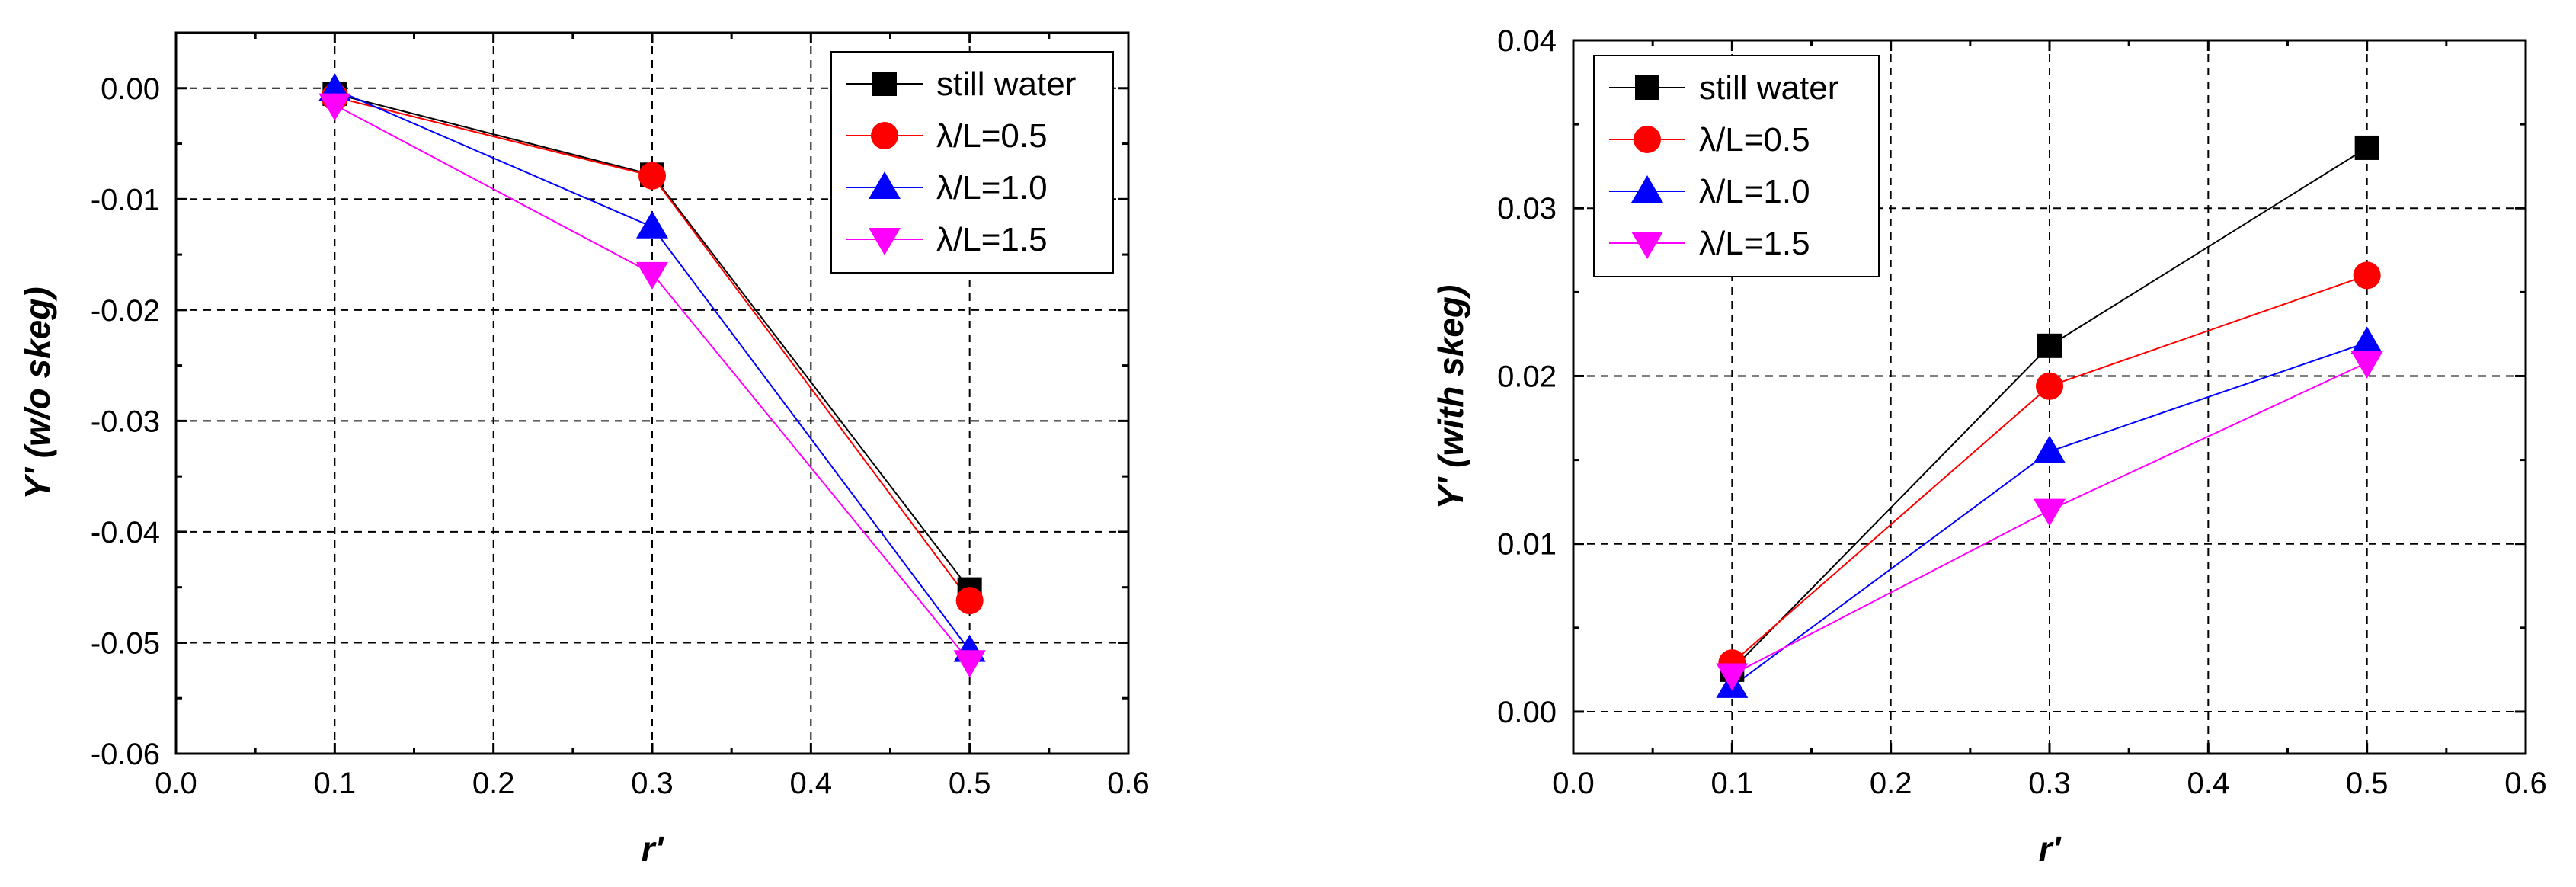 The image size is (2576, 887). Describe the element at coordinates (125, 643) in the screenshot. I see `y-tick-label: -0.05` at that location.